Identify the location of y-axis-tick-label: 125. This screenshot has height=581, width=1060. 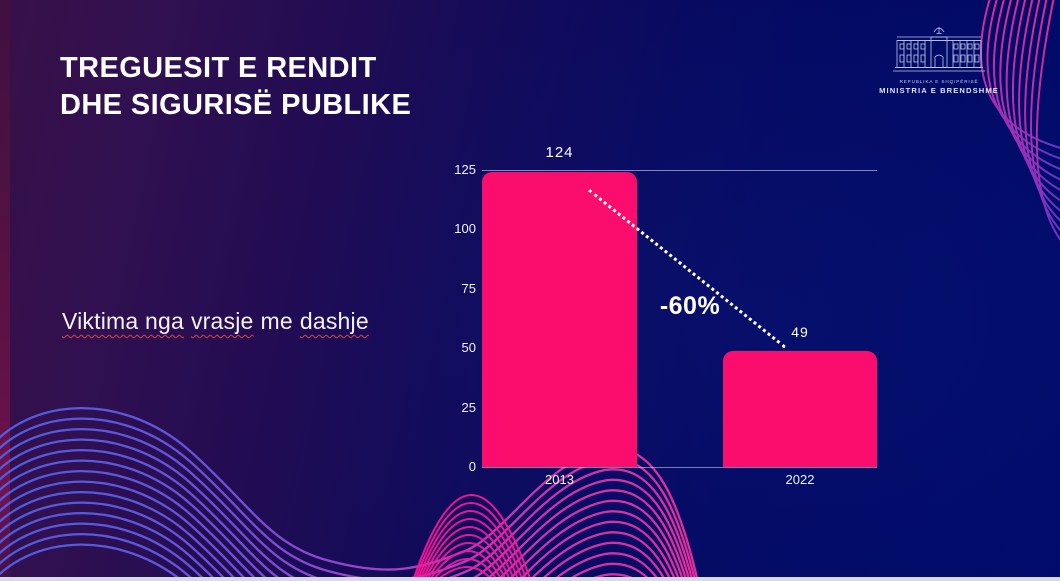
(465, 169).